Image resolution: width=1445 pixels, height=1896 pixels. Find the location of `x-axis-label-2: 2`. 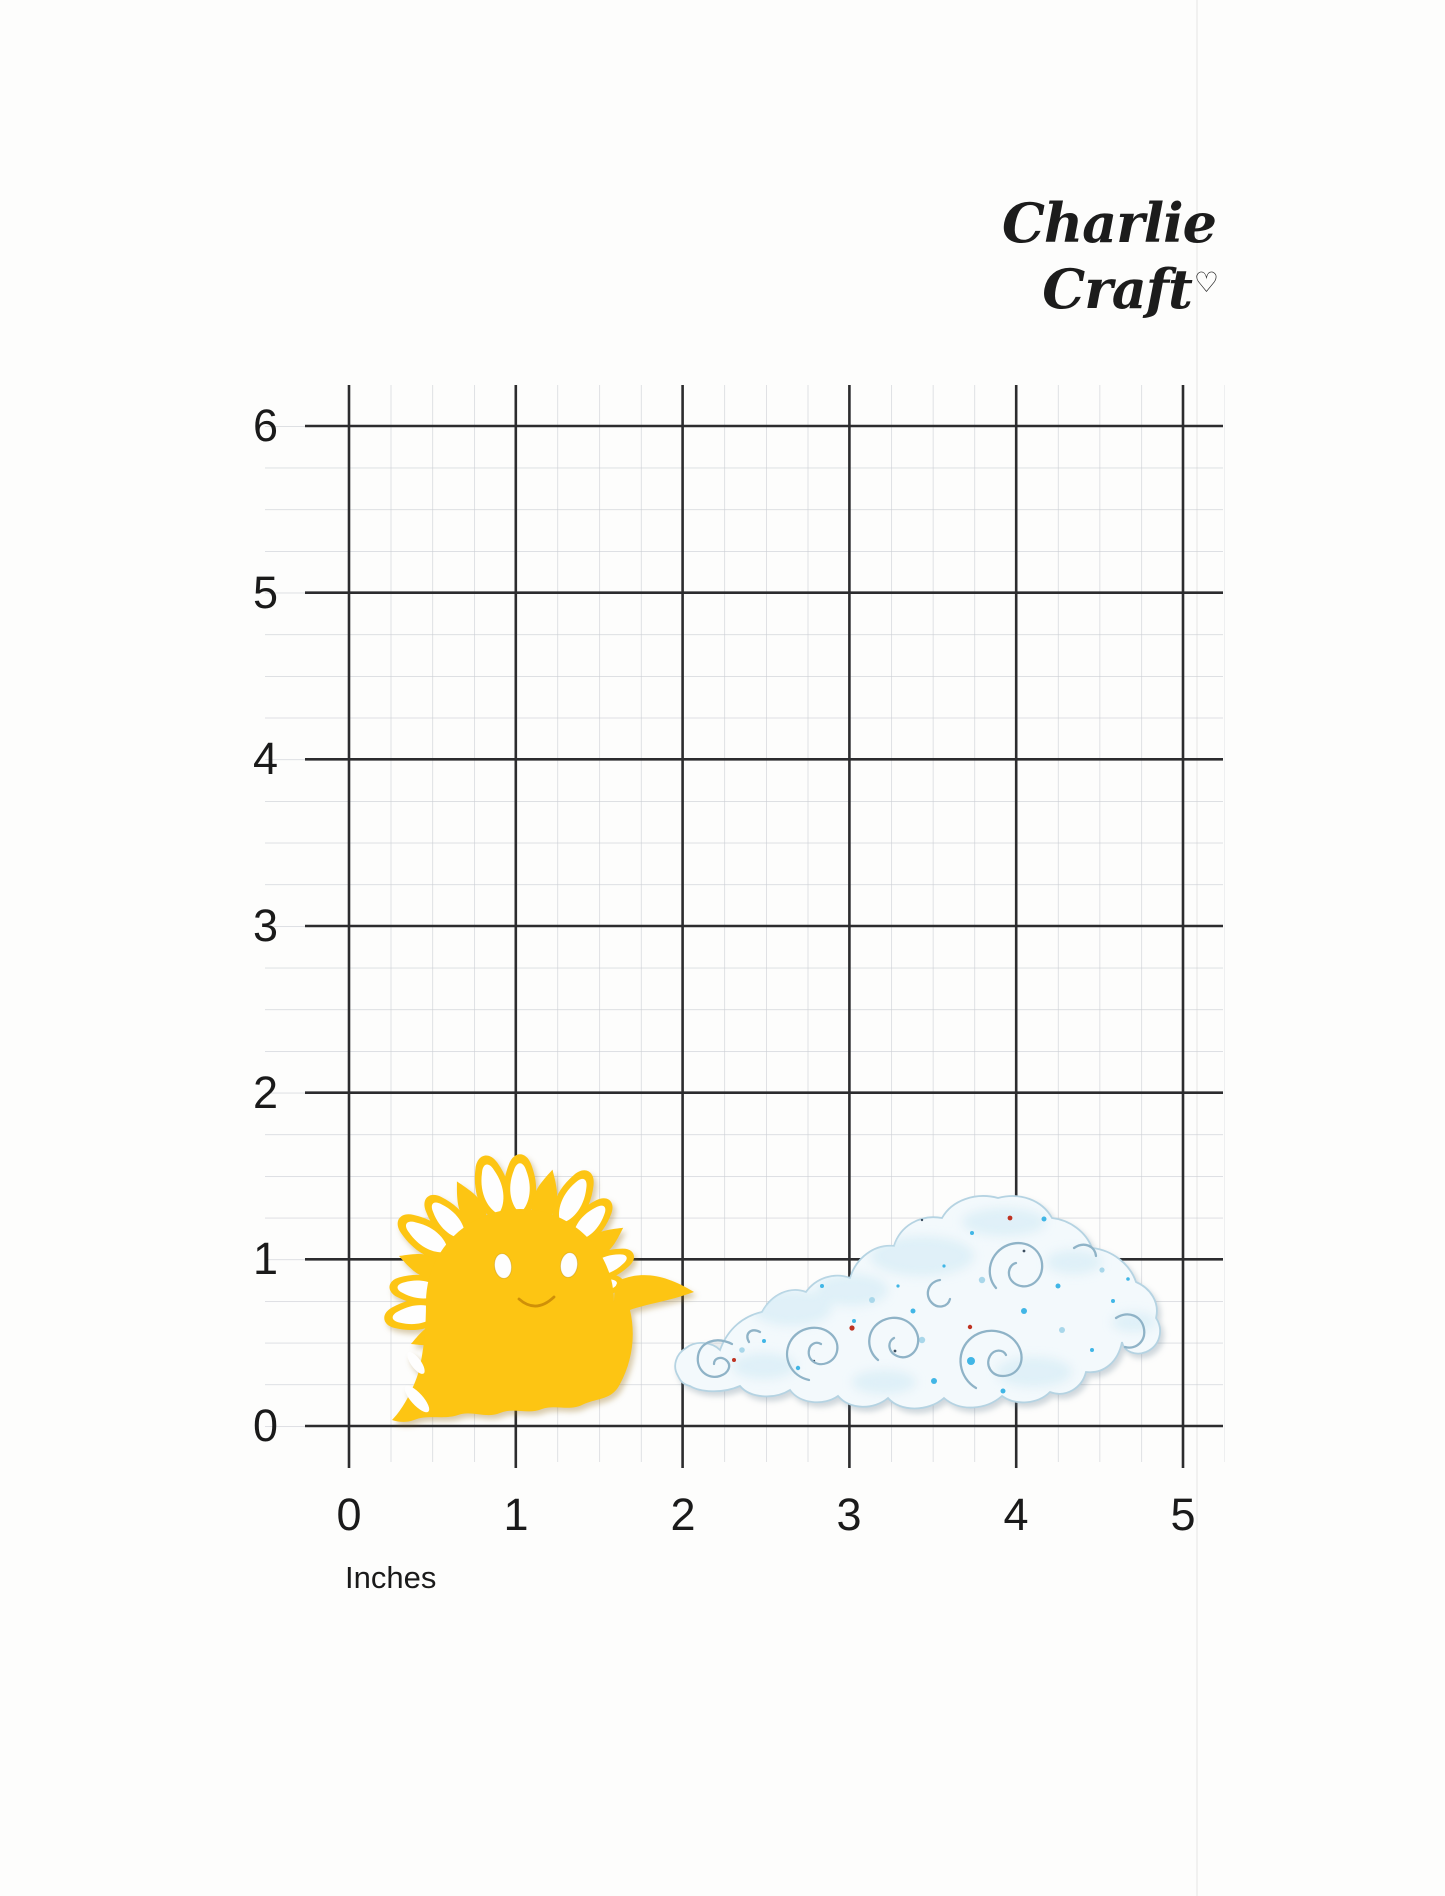

x-axis-label-2: 2 is located at coordinates (683, 1514).